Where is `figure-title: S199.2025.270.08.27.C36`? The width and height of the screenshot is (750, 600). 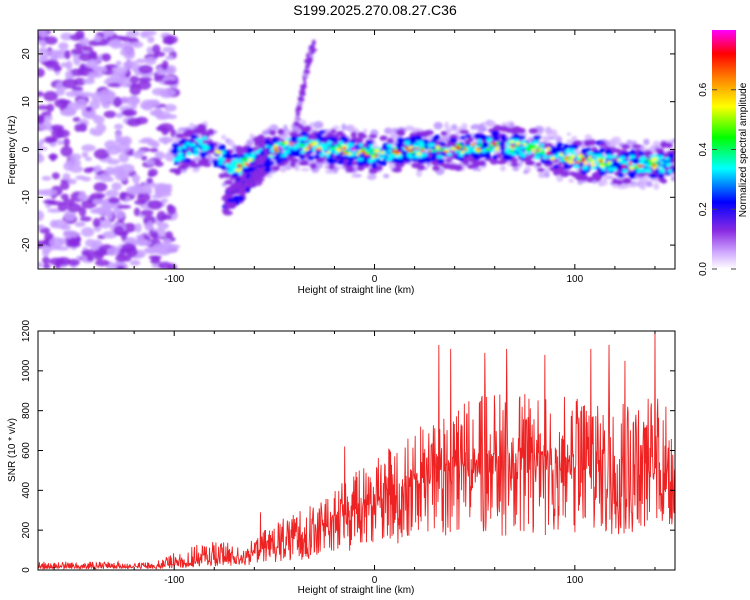 figure-title: S199.2025.270.08.27.C36 is located at coordinates (375, 10).